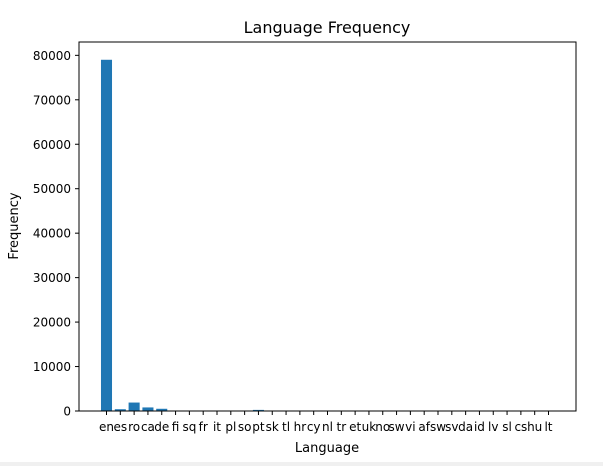 This screenshot has width=603, height=470. Describe the element at coordinates (245, 427) in the screenshot. I see `x-tick-label: so` at that location.